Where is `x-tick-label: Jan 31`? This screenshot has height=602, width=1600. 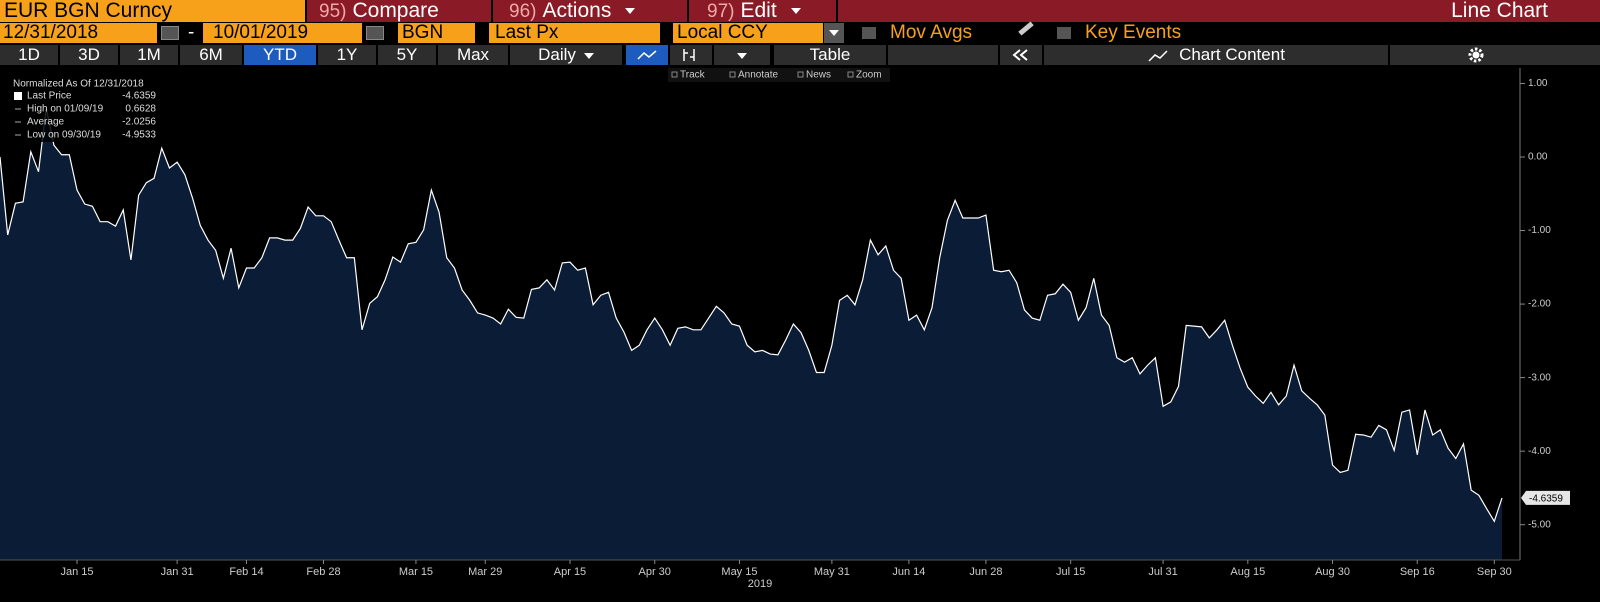 x-tick-label: Jan 31 is located at coordinates (177, 572).